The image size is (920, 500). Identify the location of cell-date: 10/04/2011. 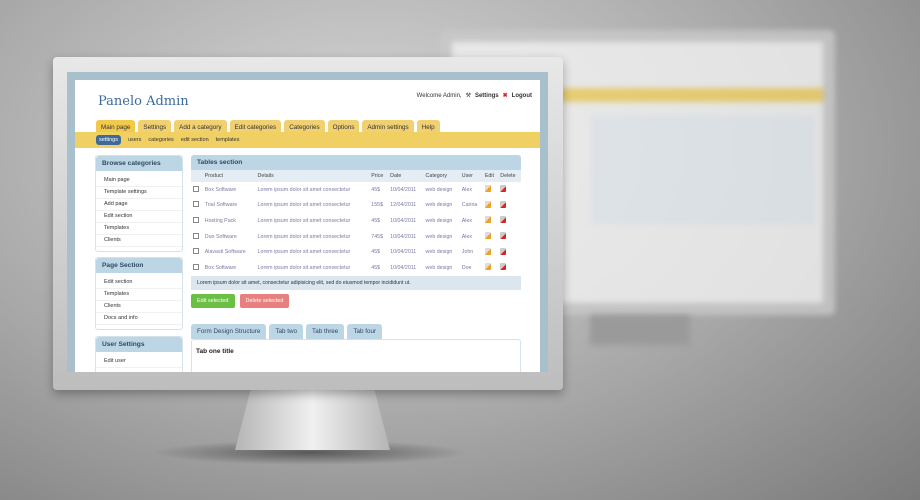
(403, 252).